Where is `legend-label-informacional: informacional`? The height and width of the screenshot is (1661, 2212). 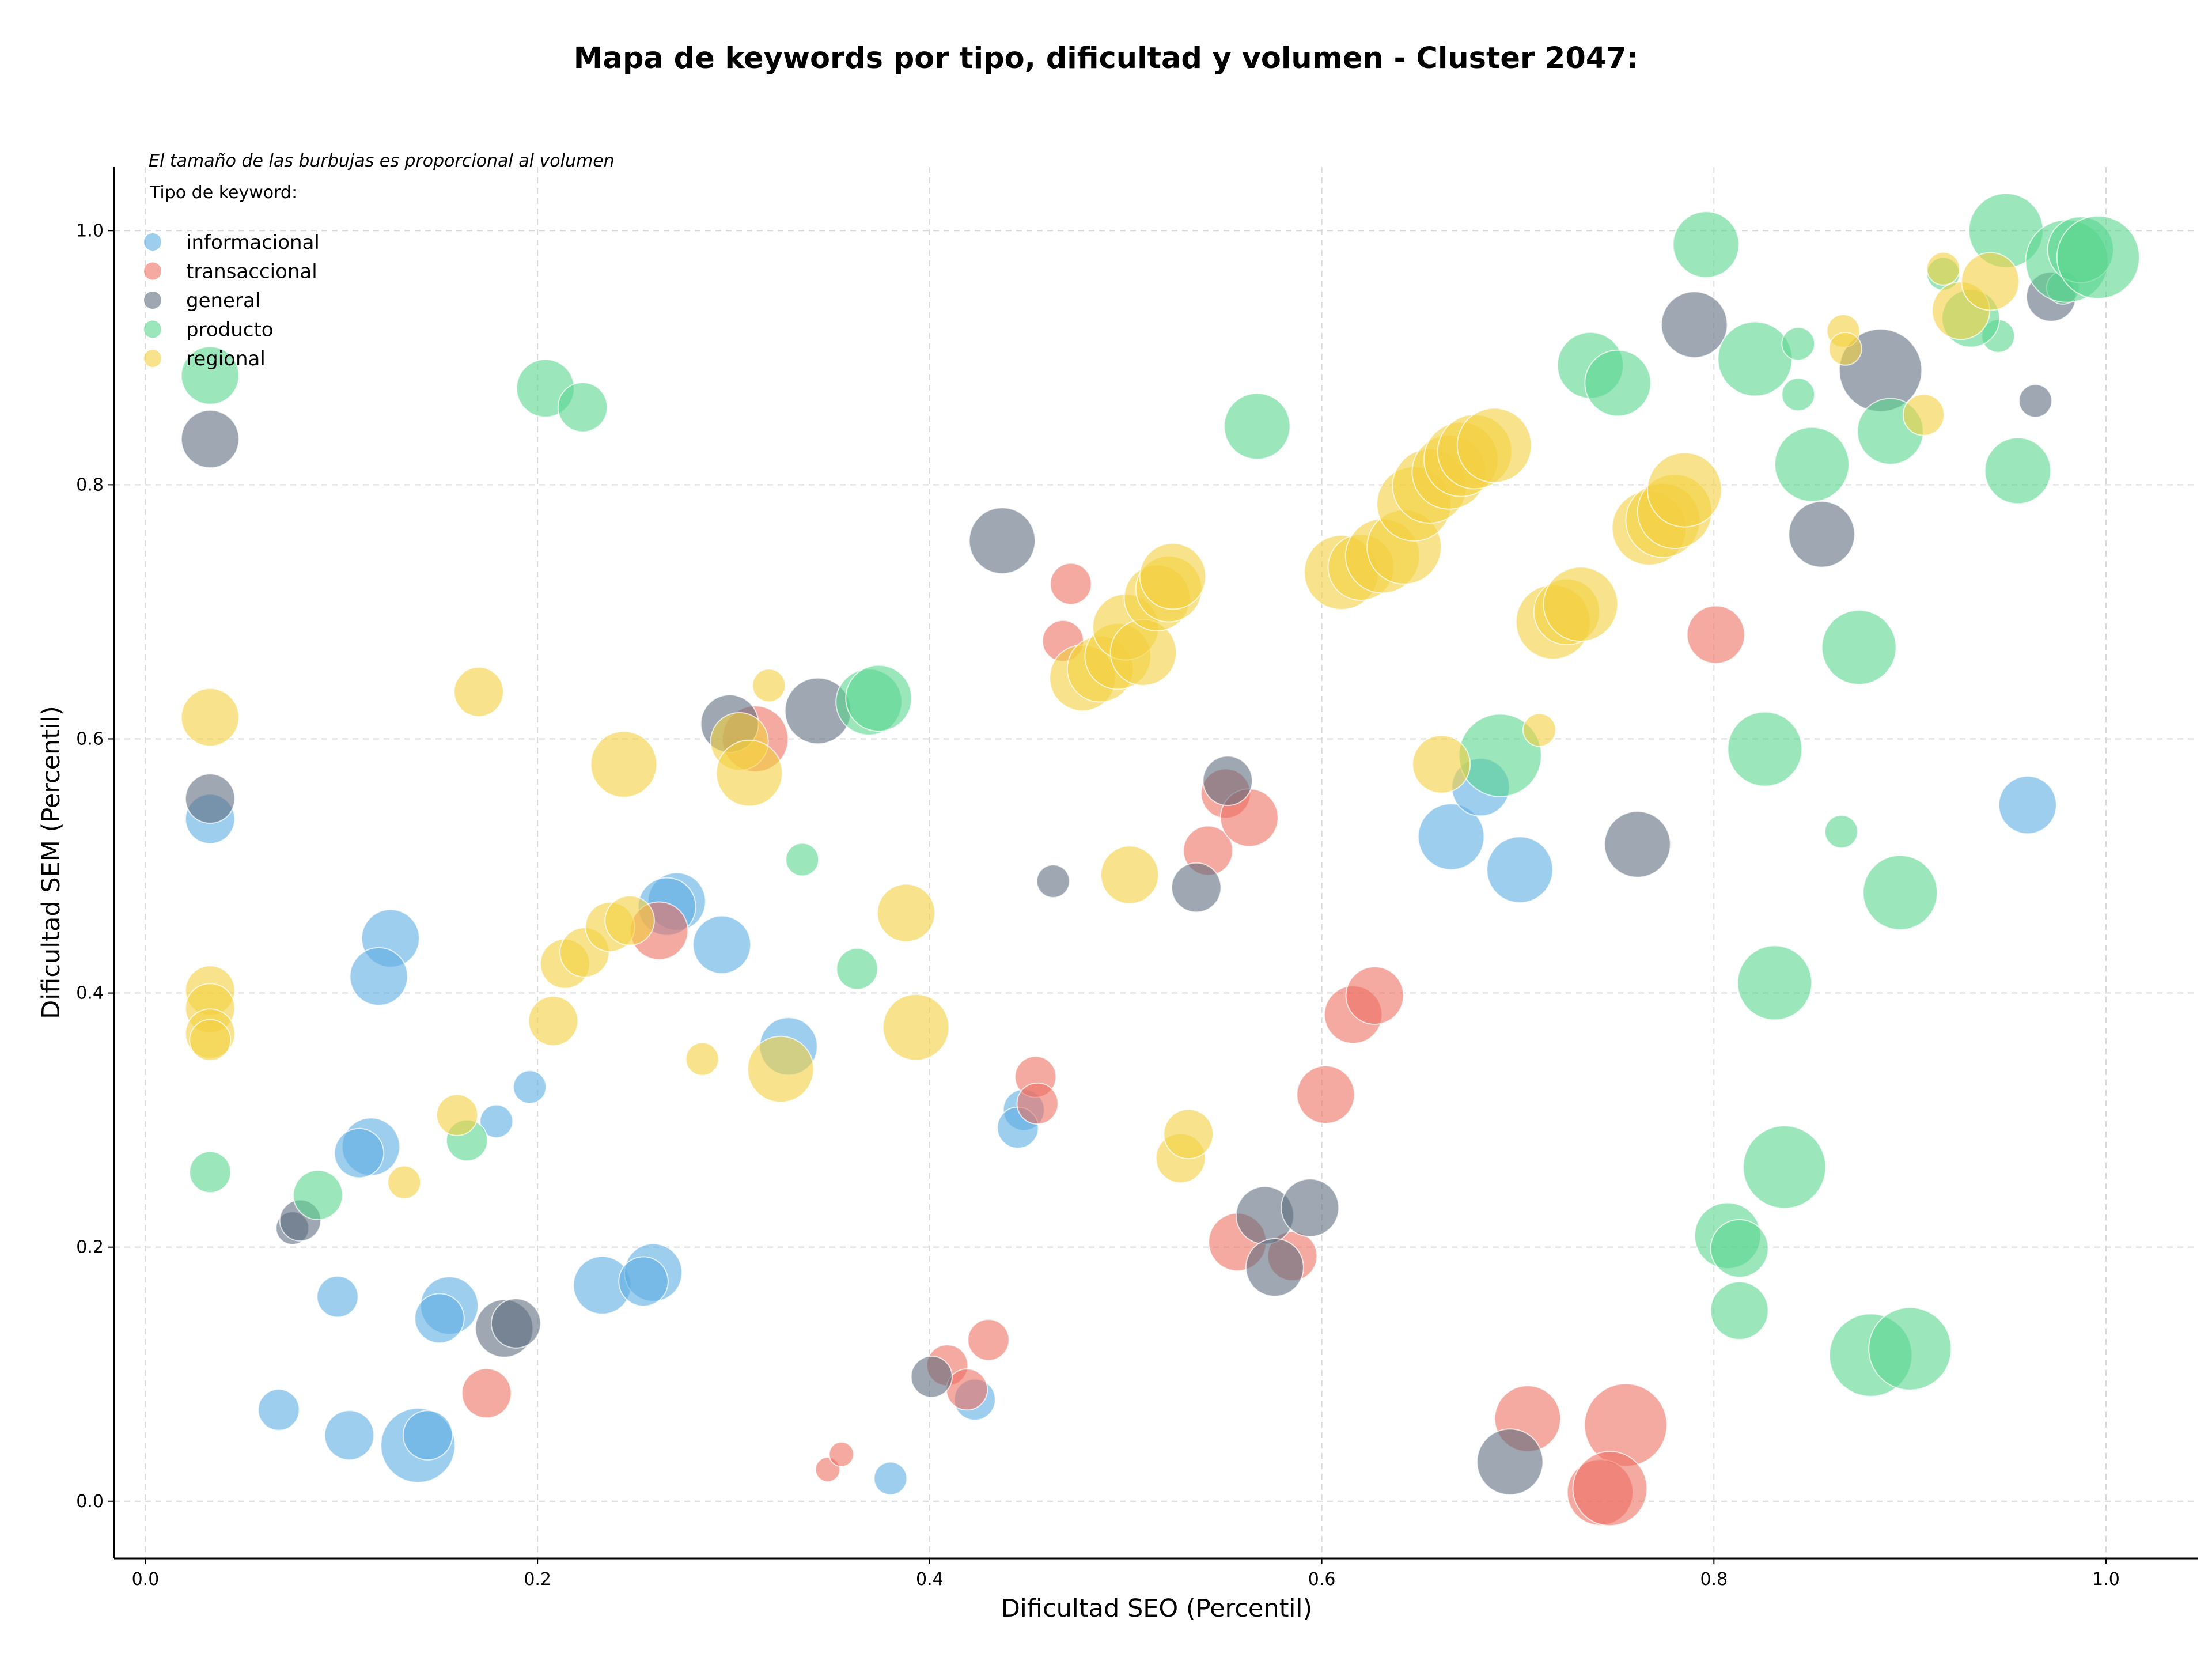 legend-label-informacional: informacional is located at coordinates (253, 242).